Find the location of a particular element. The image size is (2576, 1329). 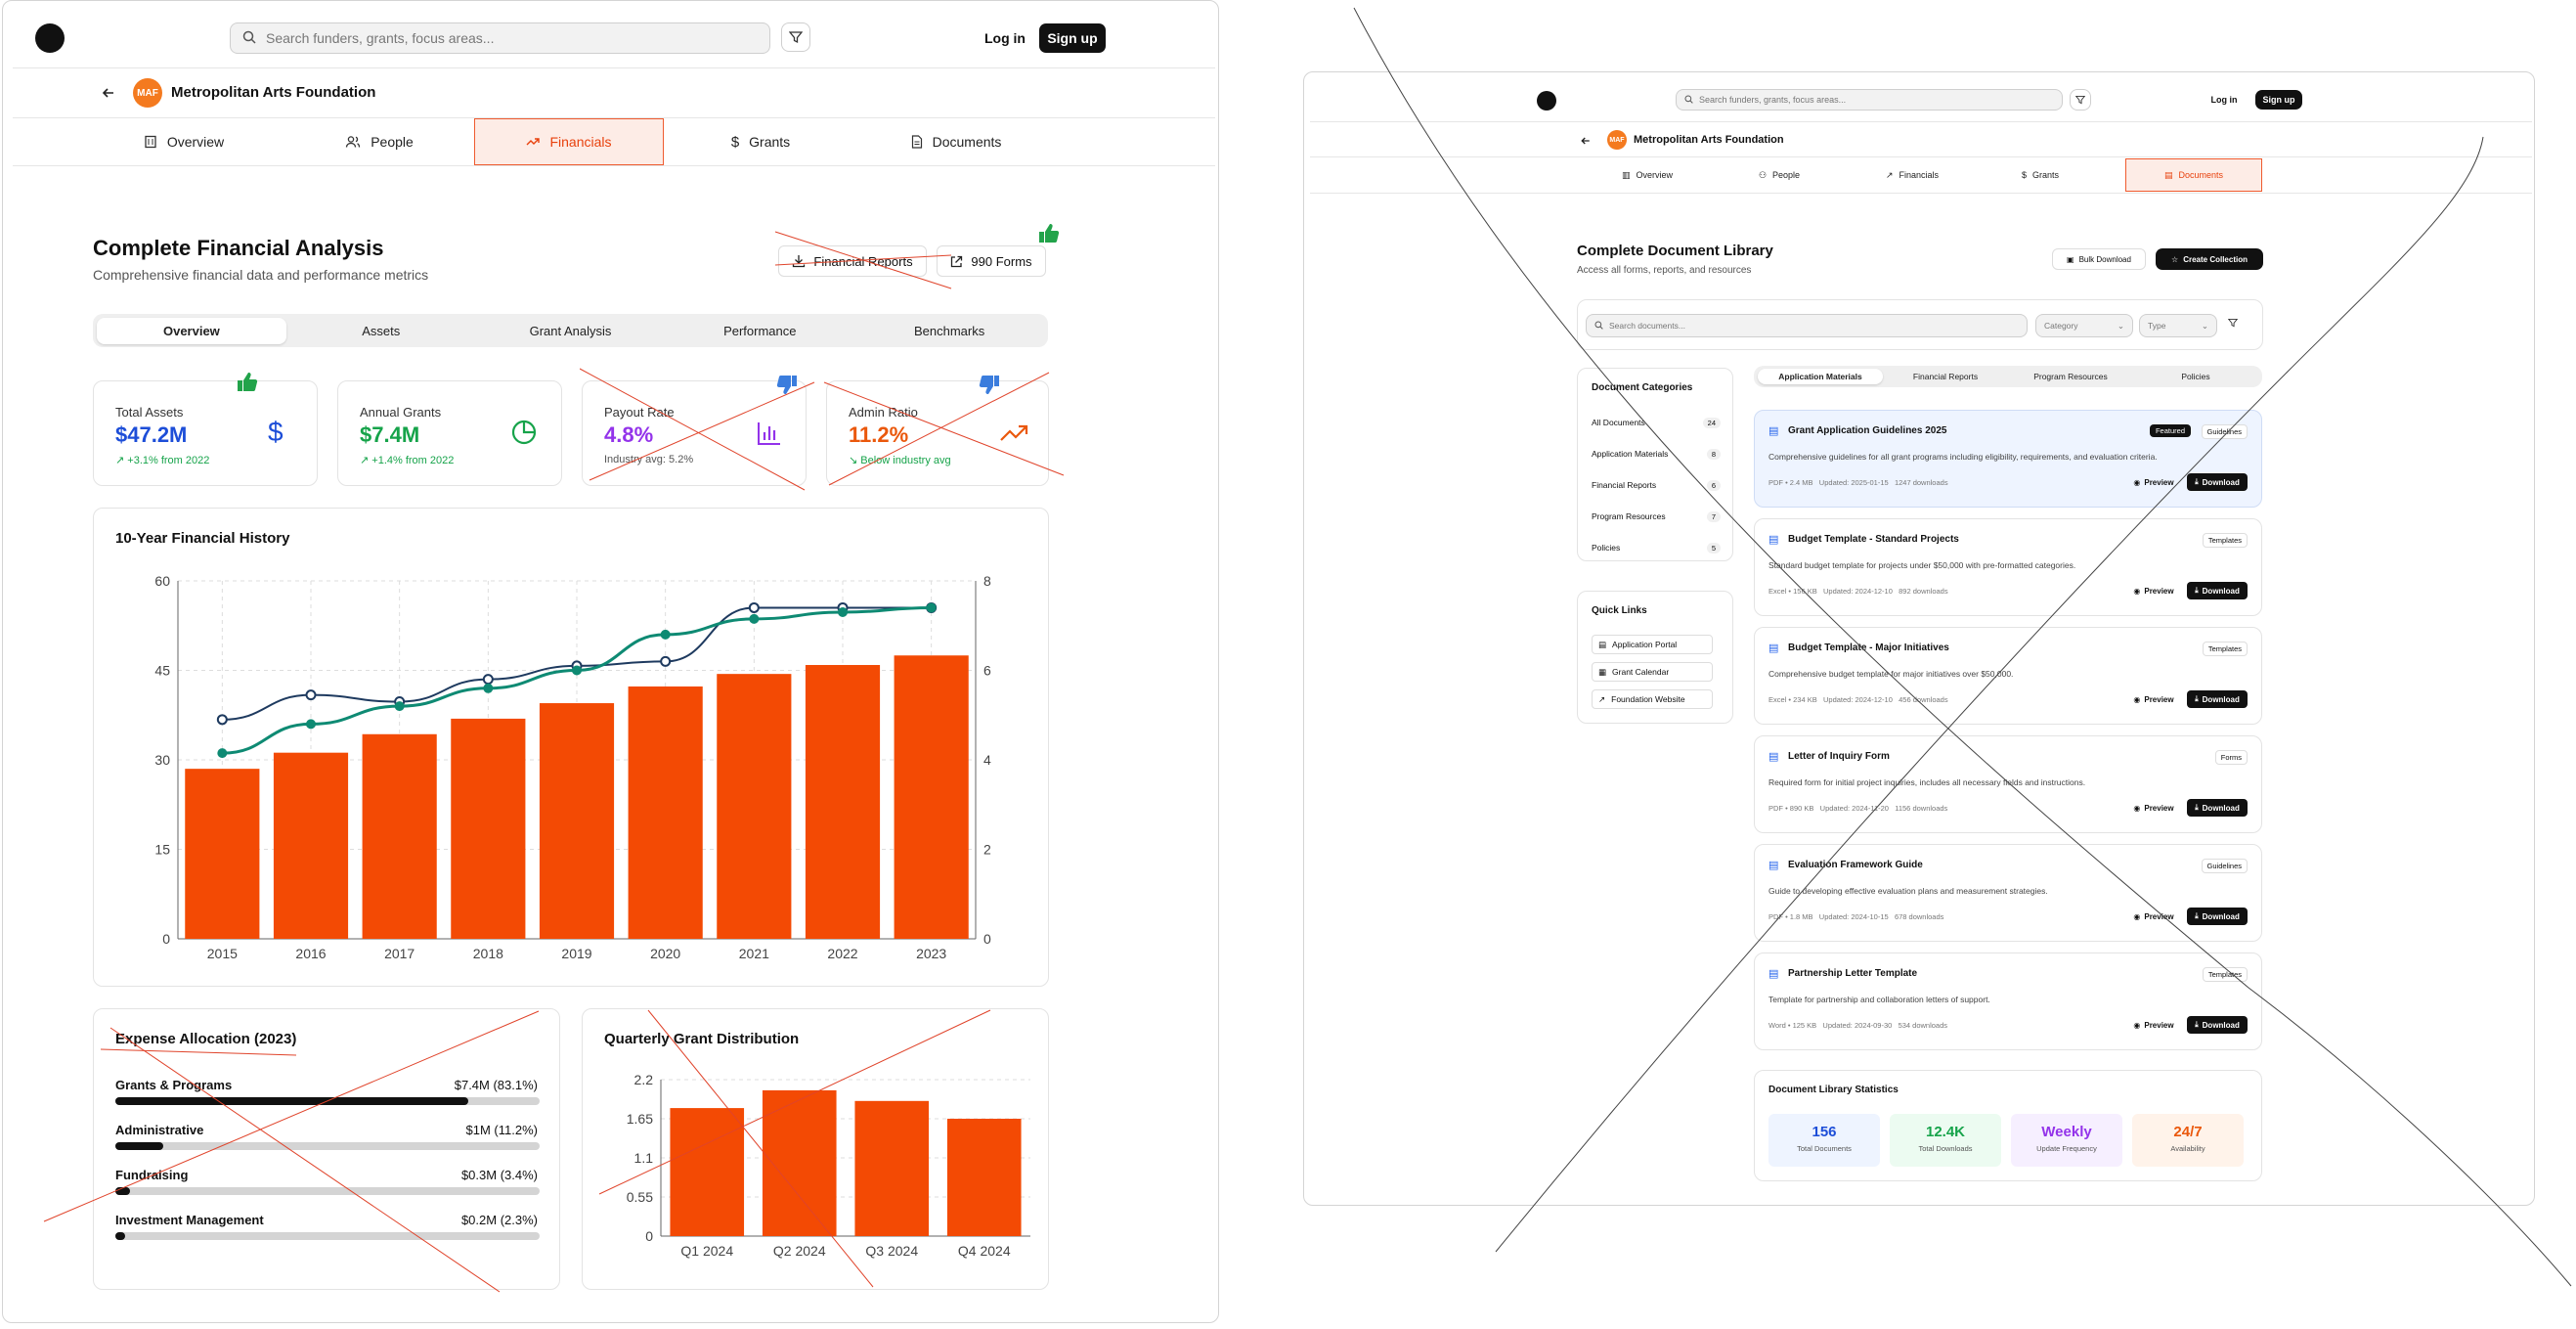

category-item: Application Materials 8 is located at coordinates (1656, 454).